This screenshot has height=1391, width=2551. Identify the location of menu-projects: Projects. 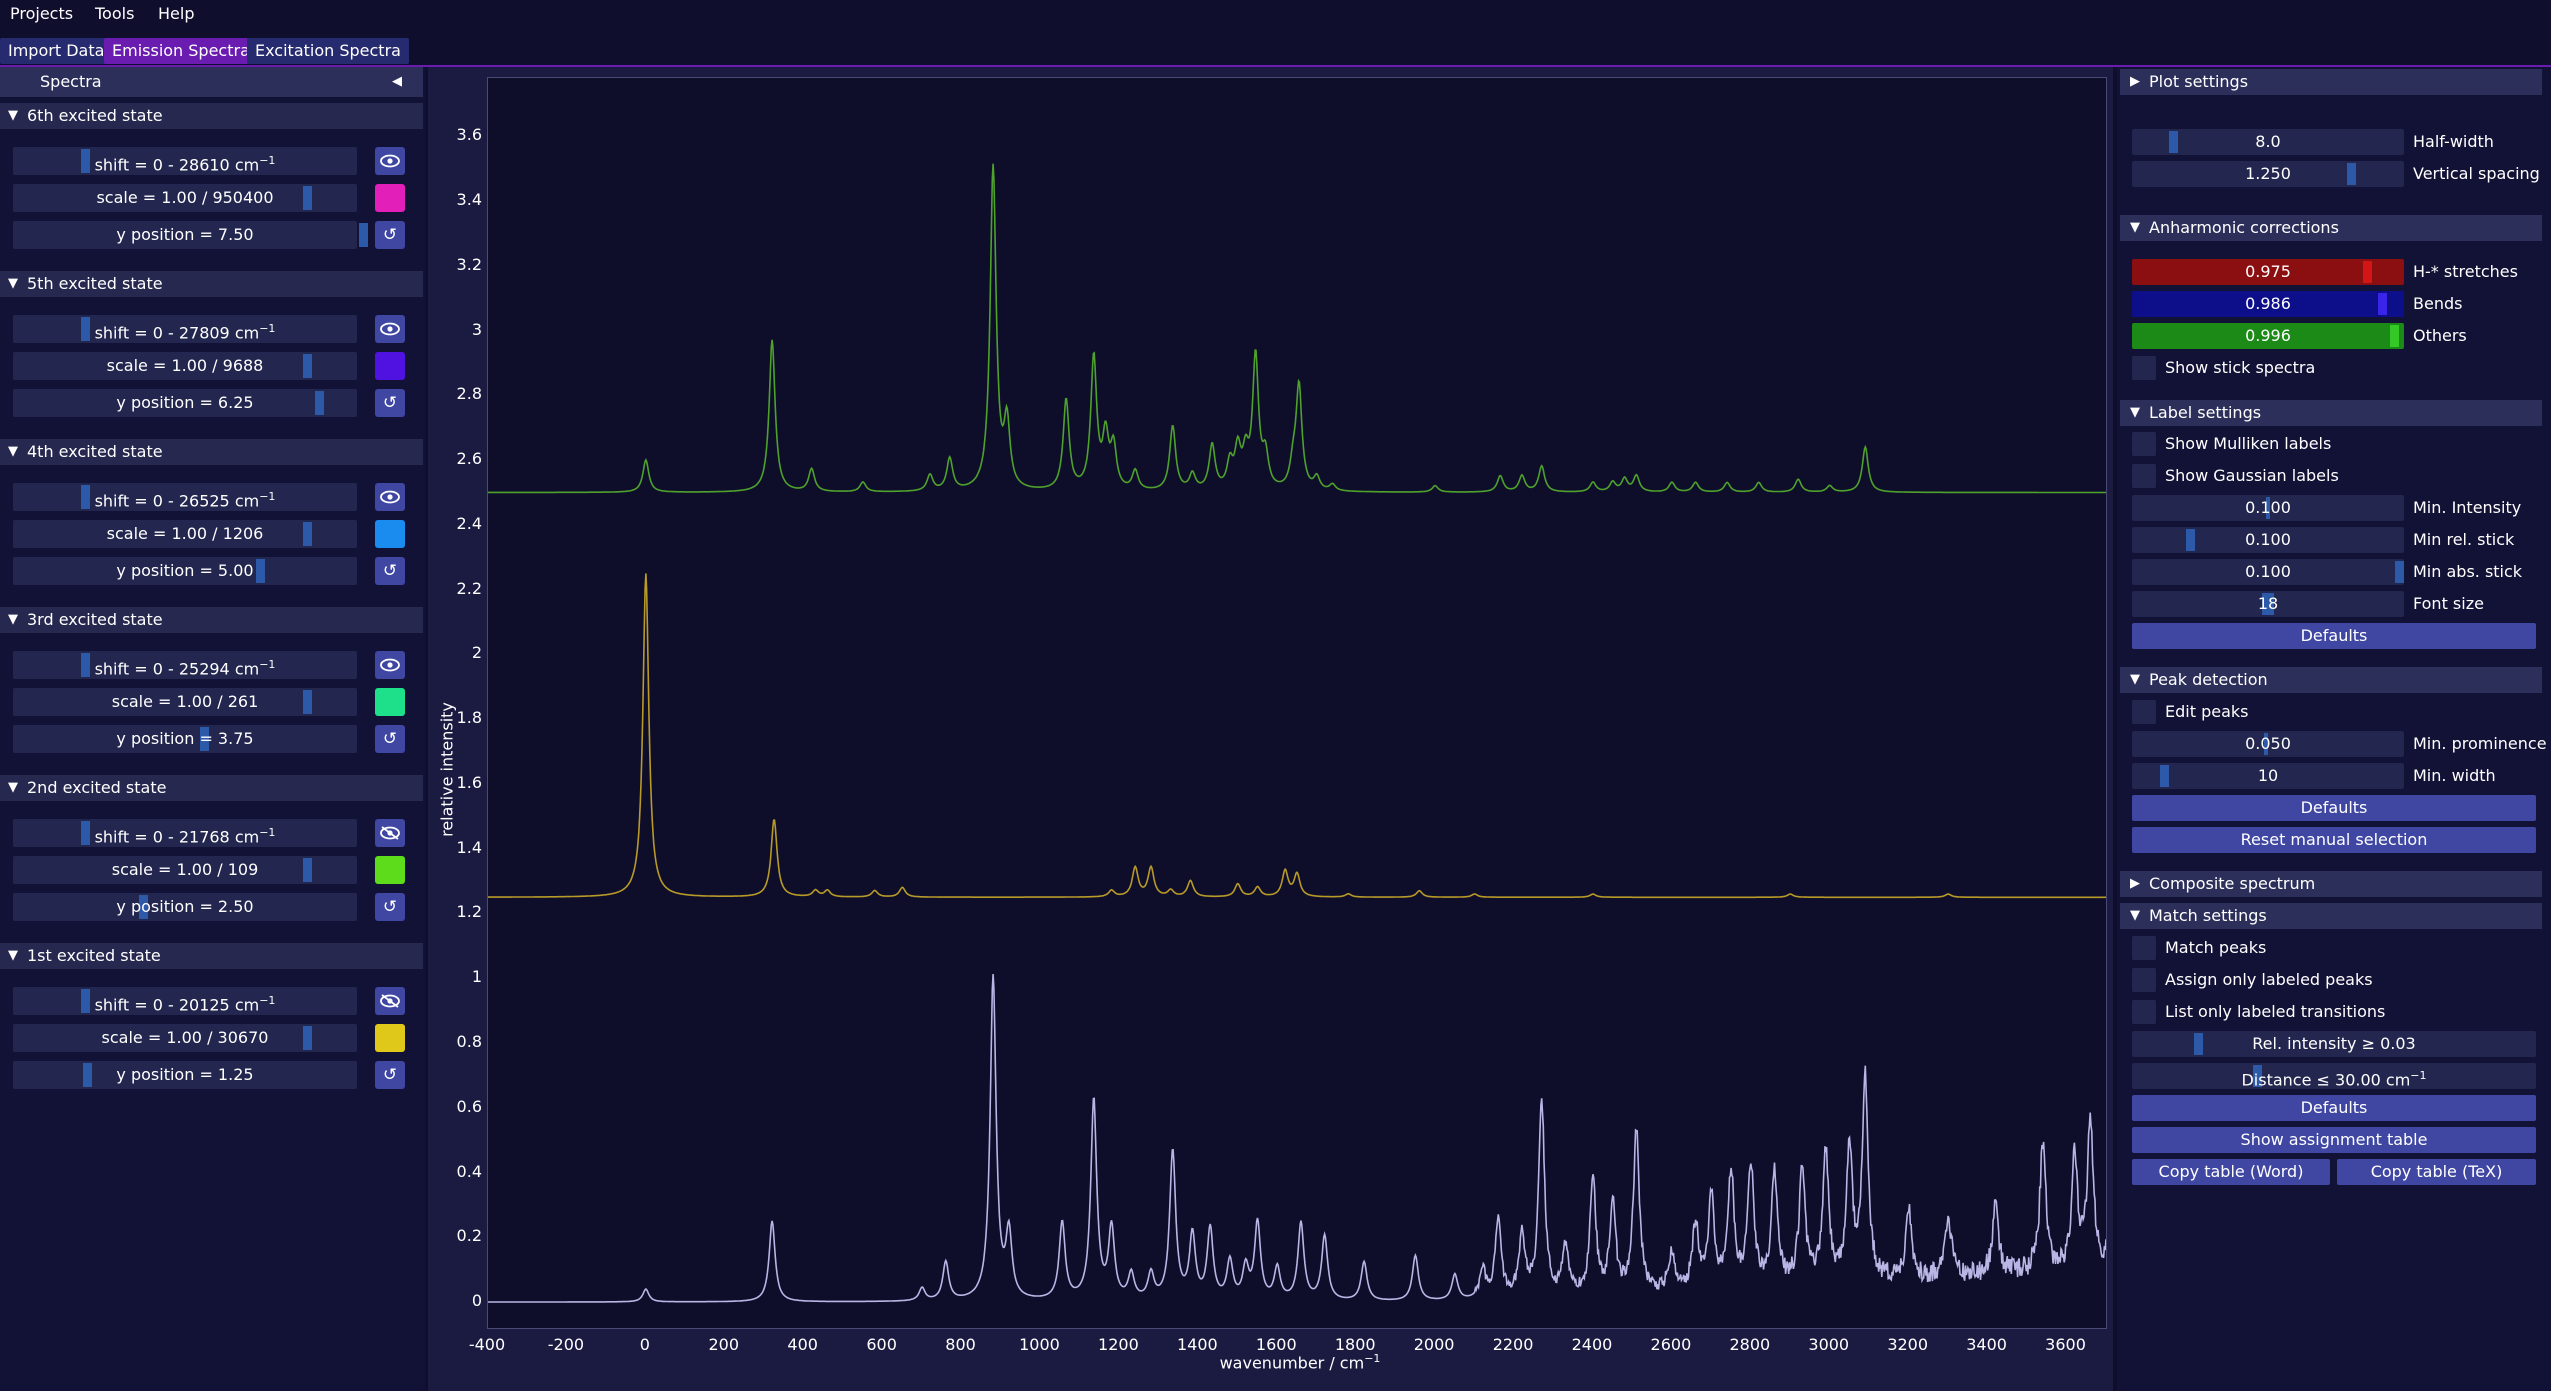
(42, 13).